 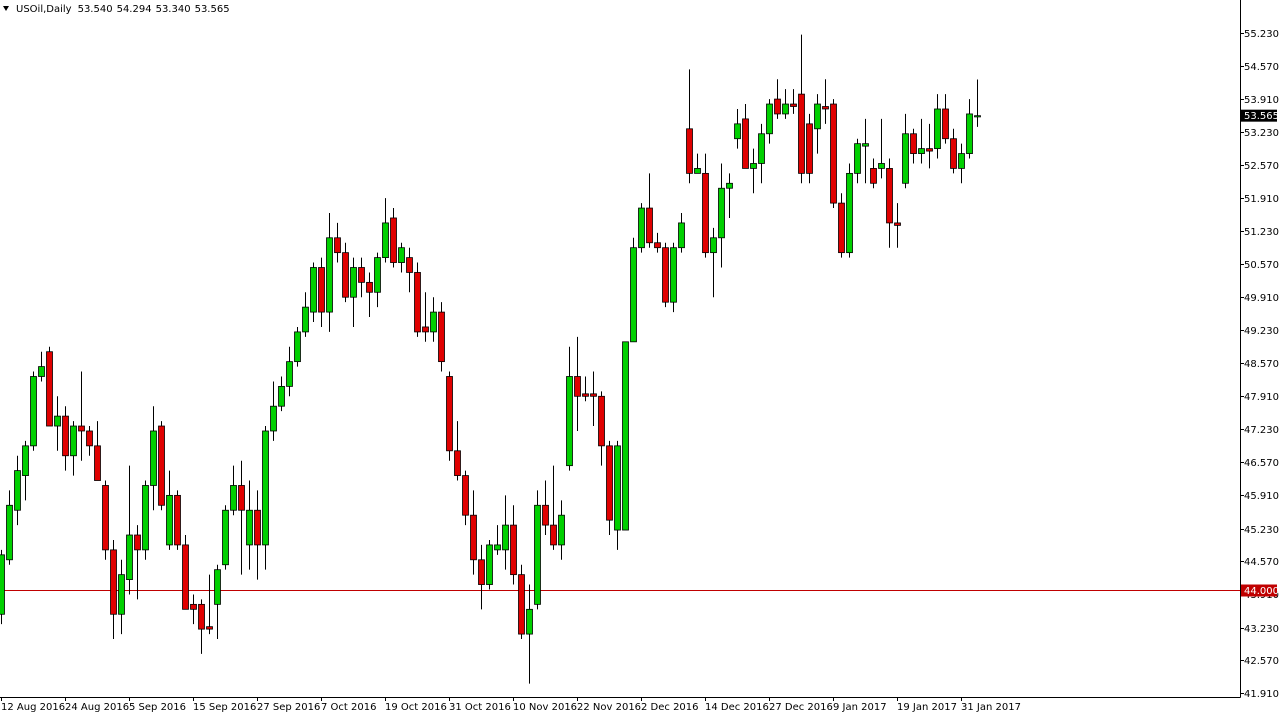 I want to click on x-tick-label: 12 Aug 2016, so click(x=33, y=707).